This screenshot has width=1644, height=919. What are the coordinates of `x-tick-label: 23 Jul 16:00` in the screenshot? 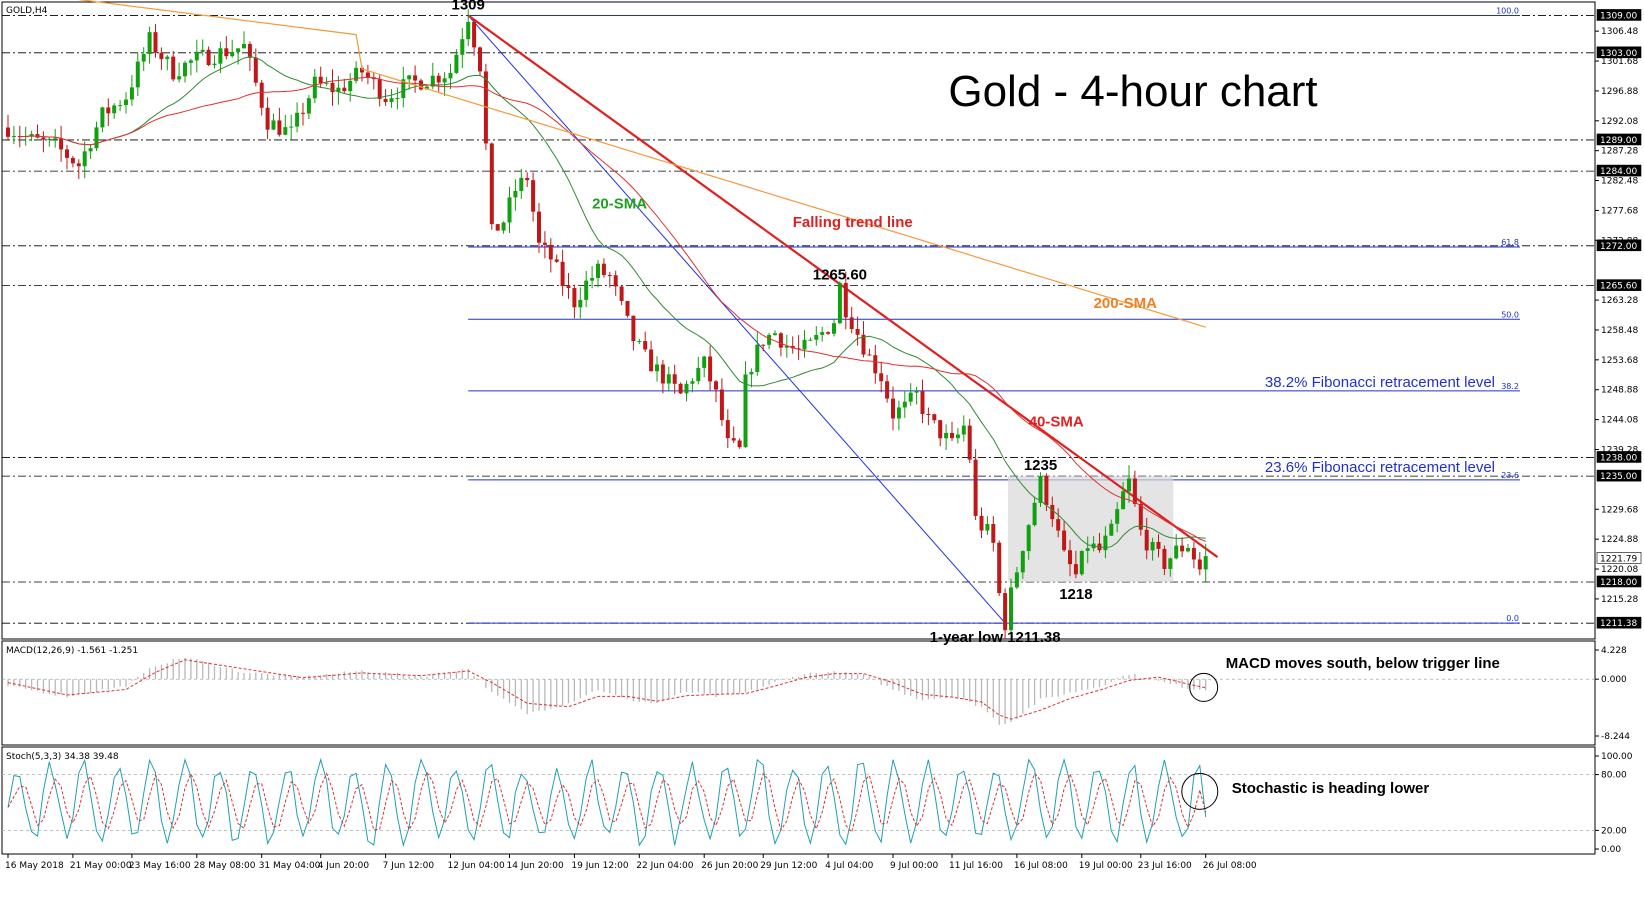 It's located at (1165, 866).